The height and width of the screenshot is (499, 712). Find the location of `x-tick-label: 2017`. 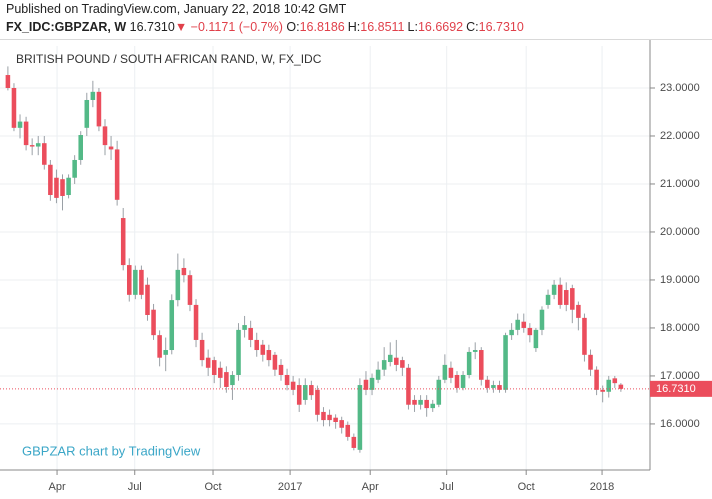

x-tick-label: 2017 is located at coordinates (290, 487).